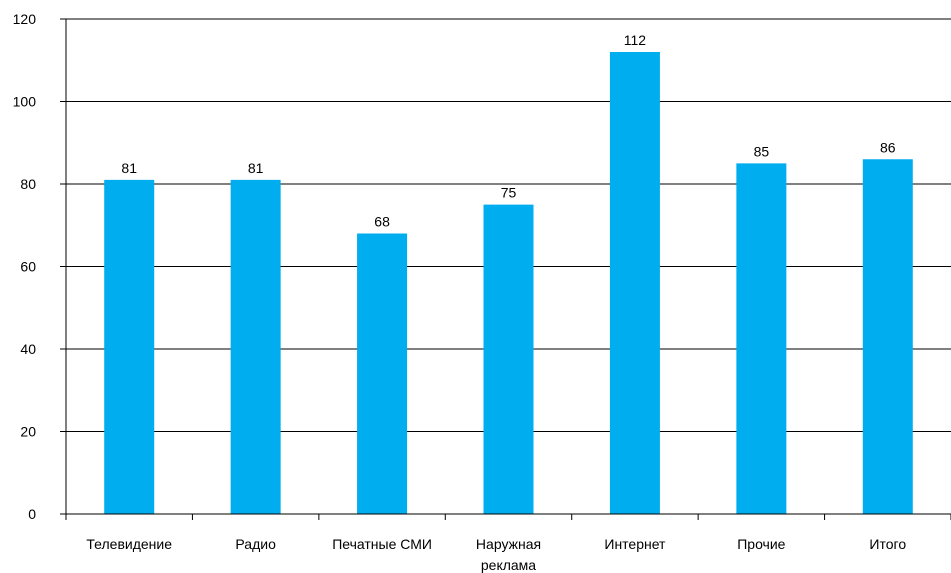  What do you see at coordinates (762, 151) in the screenshot?
I see `data-label: 85` at bounding box center [762, 151].